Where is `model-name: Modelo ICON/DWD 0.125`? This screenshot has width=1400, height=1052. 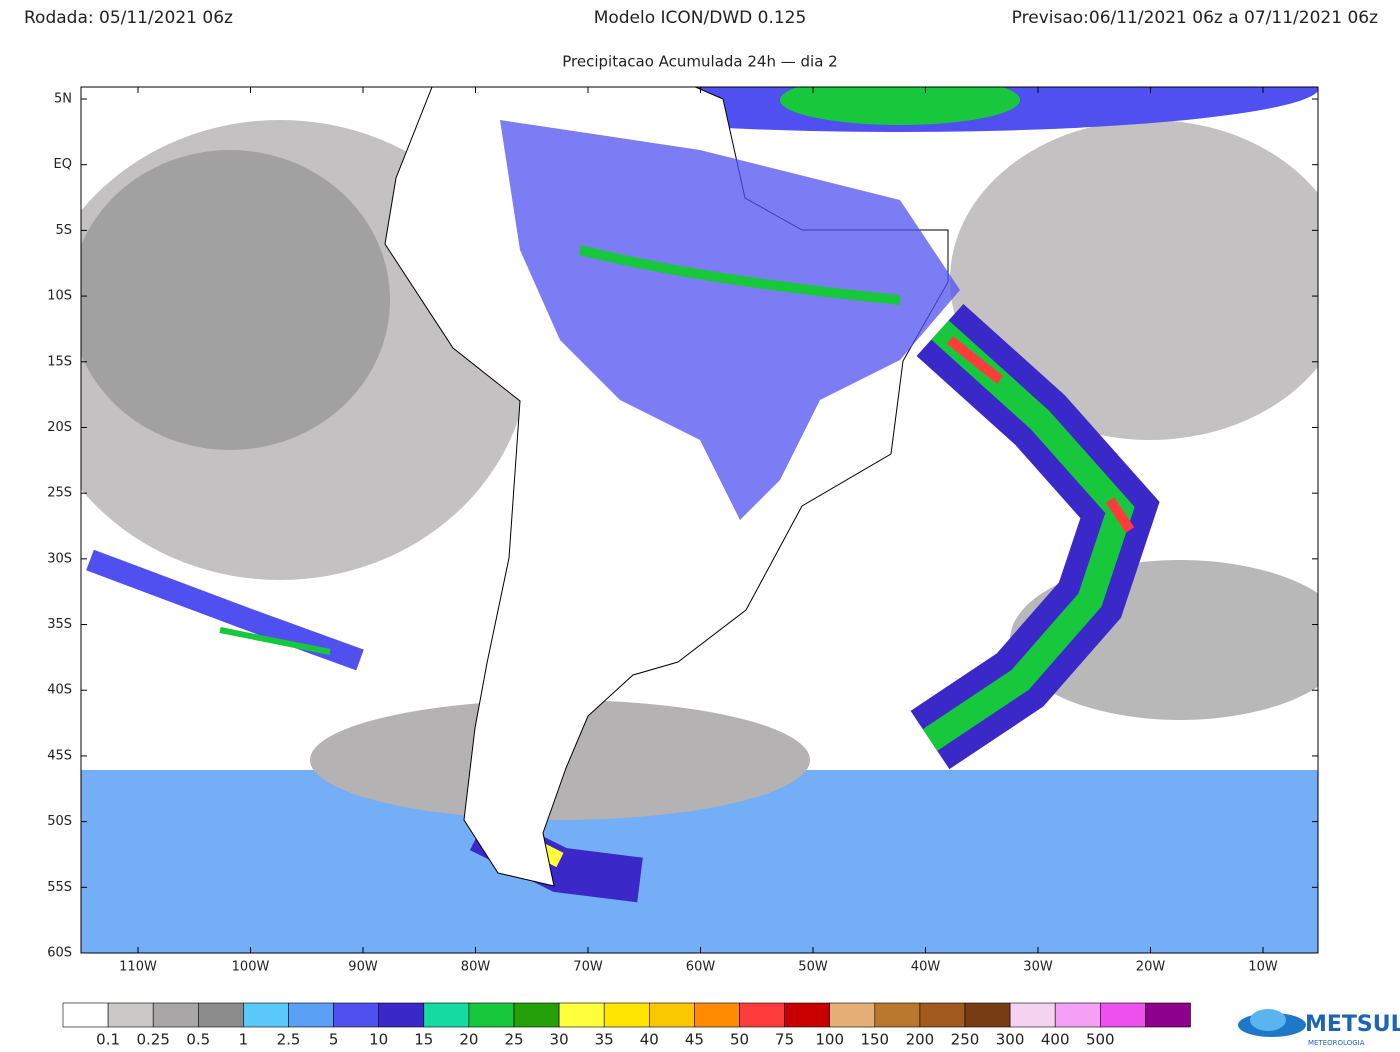
model-name: Modelo ICON/DWD 0.125 is located at coordinates (700, 18).